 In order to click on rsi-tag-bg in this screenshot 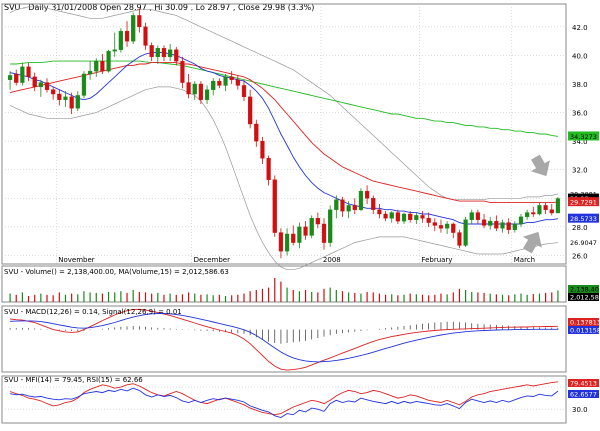, I will do `click(583, 394)`.